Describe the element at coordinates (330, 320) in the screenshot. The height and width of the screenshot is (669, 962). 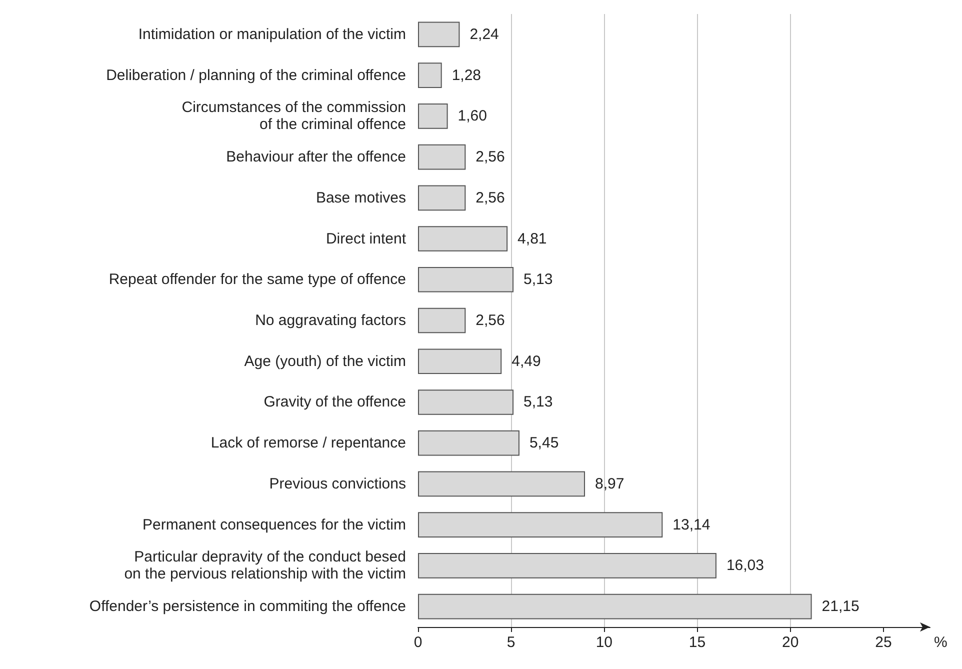
I see `y-tick-label: No aggravating factors` at that location.